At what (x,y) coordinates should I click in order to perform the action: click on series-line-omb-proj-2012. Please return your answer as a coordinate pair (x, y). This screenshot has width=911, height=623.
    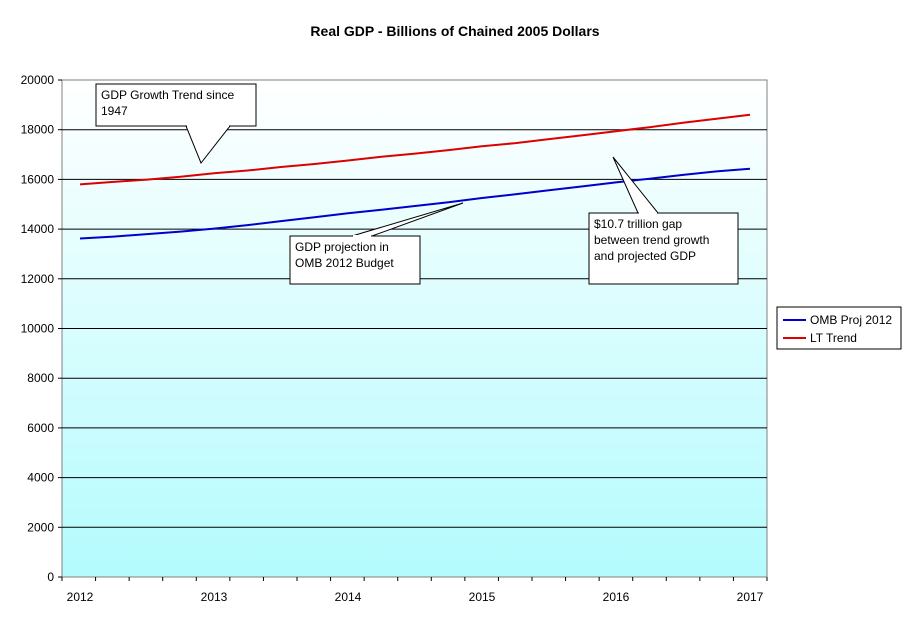
    Looking at the image, I should click on (415, 203).